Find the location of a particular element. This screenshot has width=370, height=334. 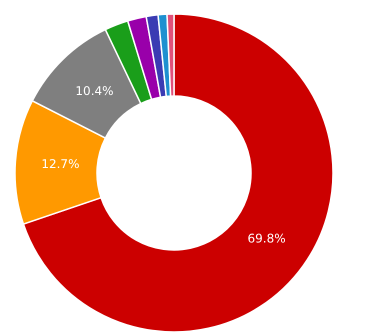

data-label: 10.4% is located at coordinates (94, 91).